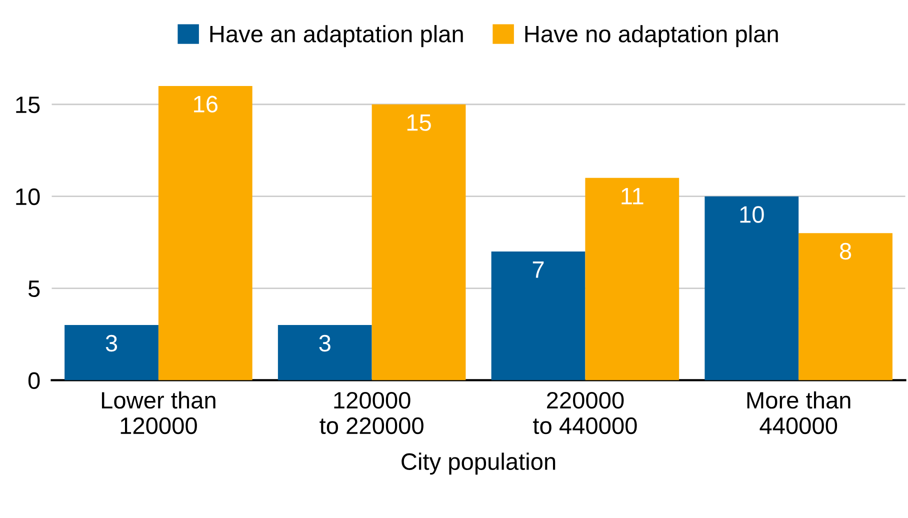 This screenshot has width=908, height=518. Describe the element at coordinates (846, 251) in the screenshot. I see `data-label: 8` at that location.